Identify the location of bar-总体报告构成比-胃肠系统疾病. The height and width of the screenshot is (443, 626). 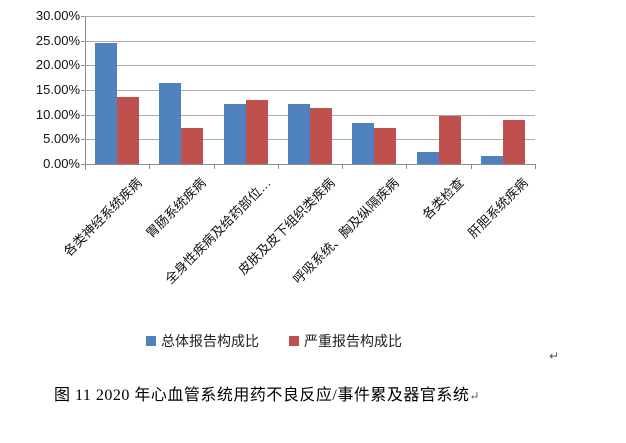
(170, 123).